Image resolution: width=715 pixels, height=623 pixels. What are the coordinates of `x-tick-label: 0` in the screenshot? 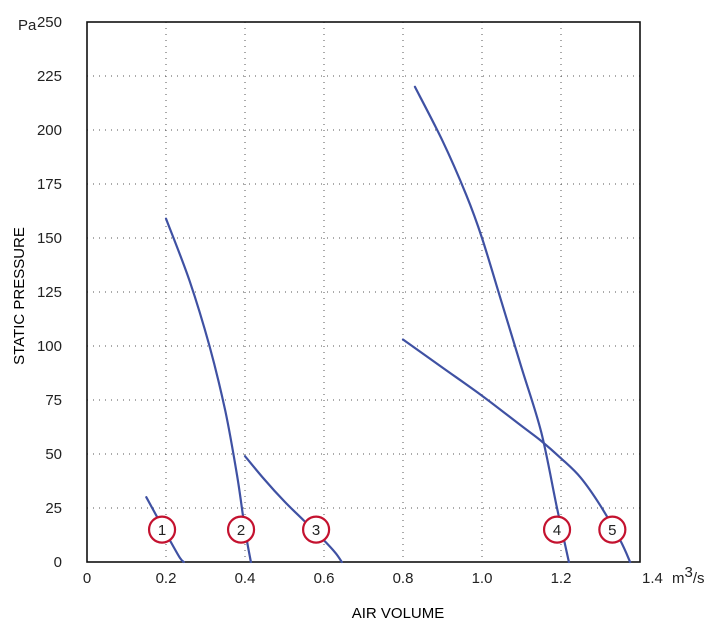 It's located at (87, 578).